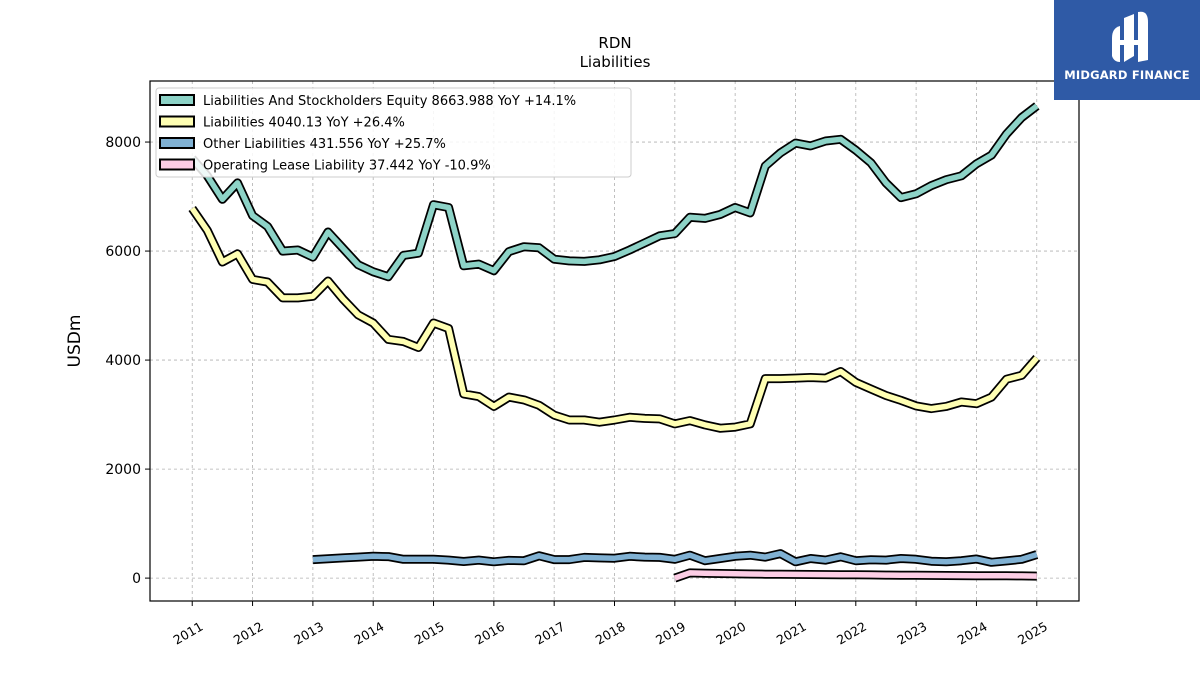  What do you see at coordinates (851, 633) in the screenshot?
I see `x-tick-label: 2022` at bounding box center [851, 633].